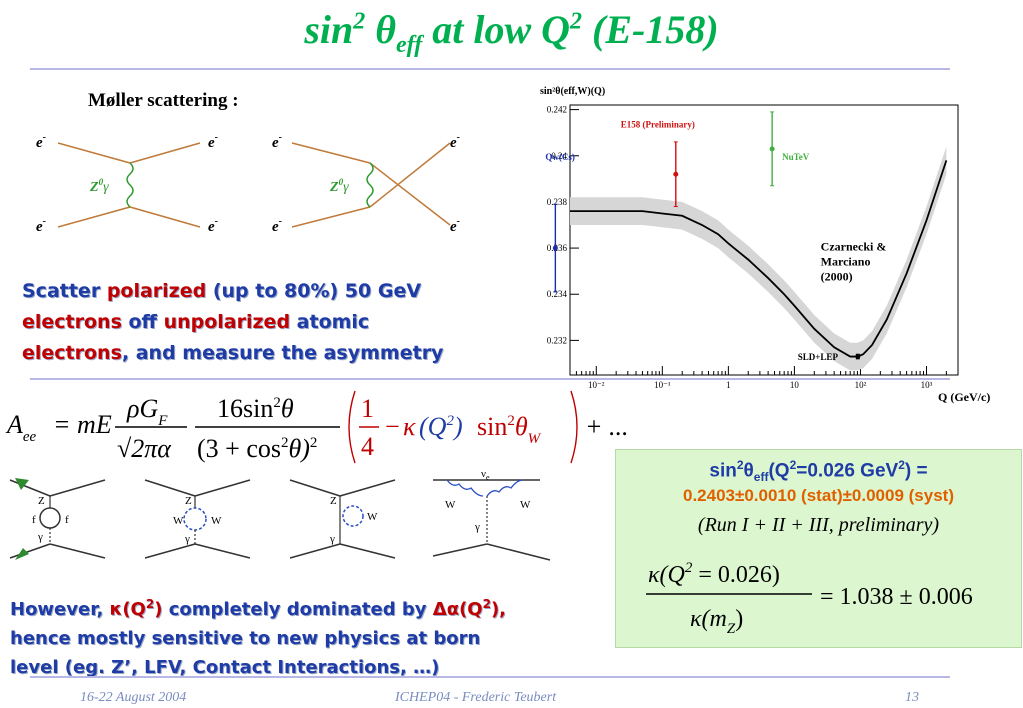 This screenshot has height=708, width=1023. What do you see at coordinates (818, 471) in the screenshot?
I see `result-header: sin2θeff(Q2=0.026 GeV2) =` at bounding box center [818, 471].